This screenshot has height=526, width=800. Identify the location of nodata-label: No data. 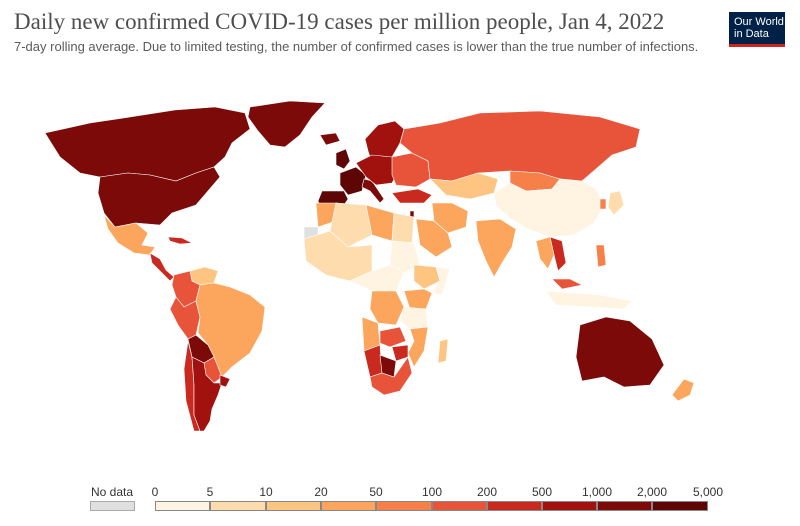
(112, 492).